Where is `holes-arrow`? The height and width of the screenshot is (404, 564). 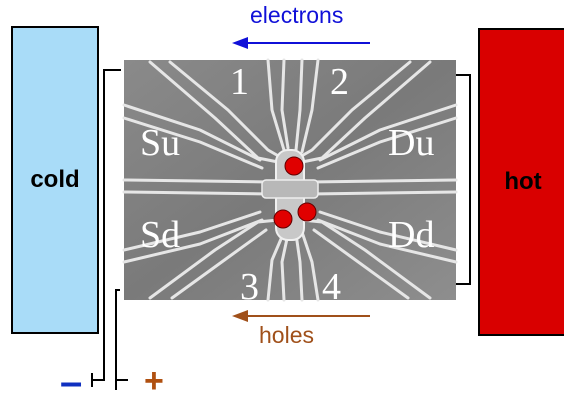
holes-arrow is located at coordinates (301, 316).